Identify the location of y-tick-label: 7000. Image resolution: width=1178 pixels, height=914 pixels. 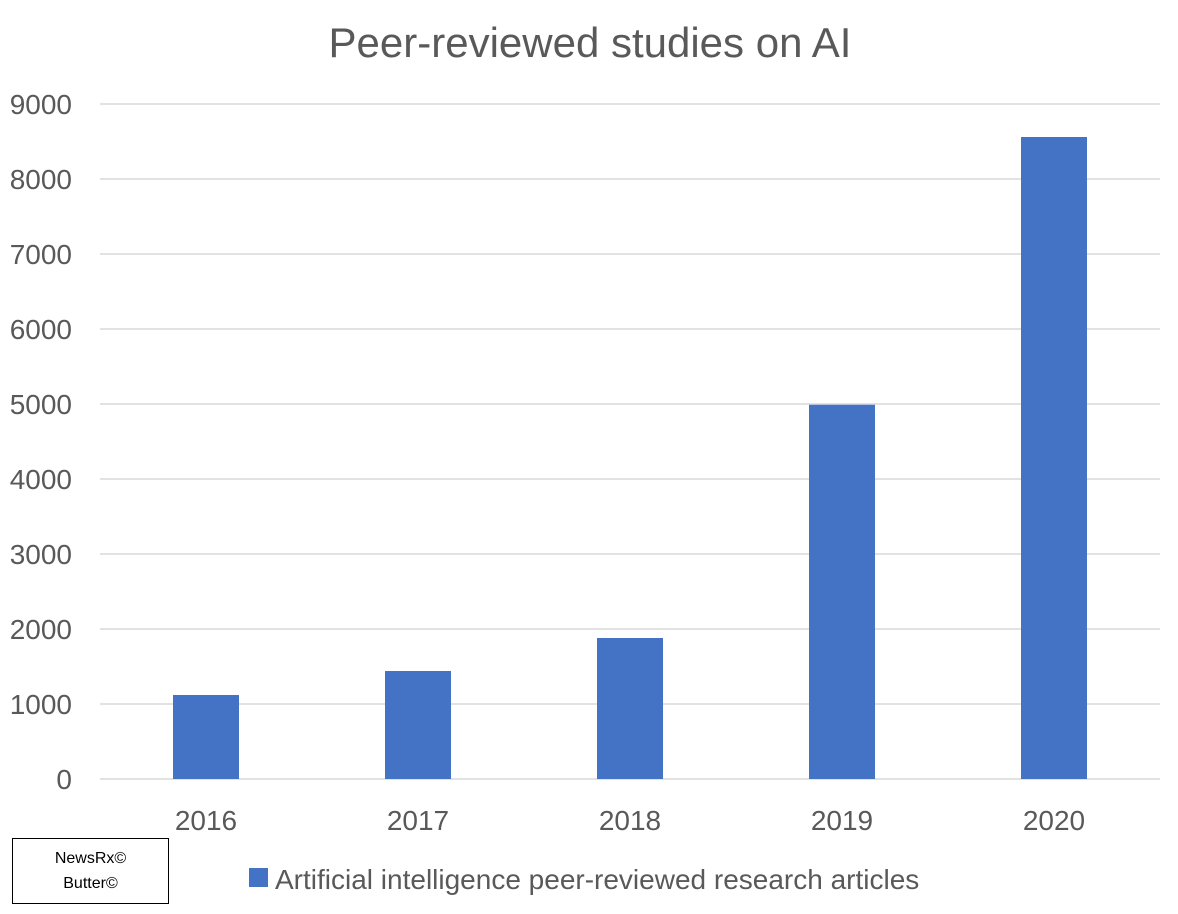
(41, 254).